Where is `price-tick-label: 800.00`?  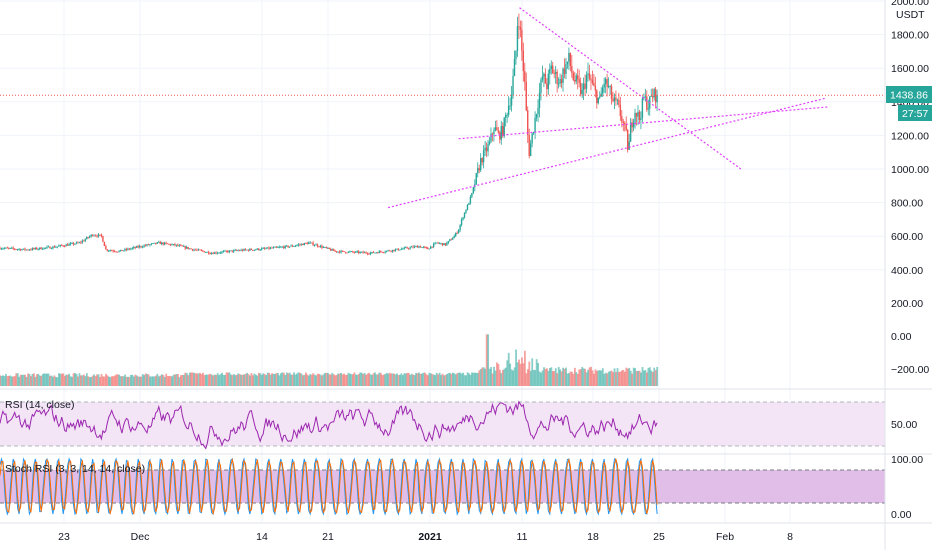 price-tick-label: 800.00 is located at coordinates (907, 204).